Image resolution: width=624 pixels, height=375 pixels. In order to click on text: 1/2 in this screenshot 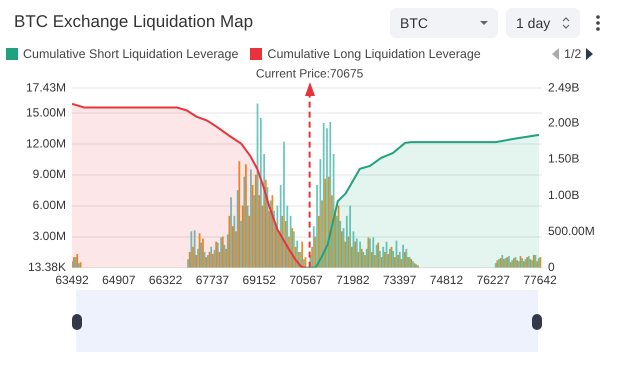, I will do `click(573, 54)`.